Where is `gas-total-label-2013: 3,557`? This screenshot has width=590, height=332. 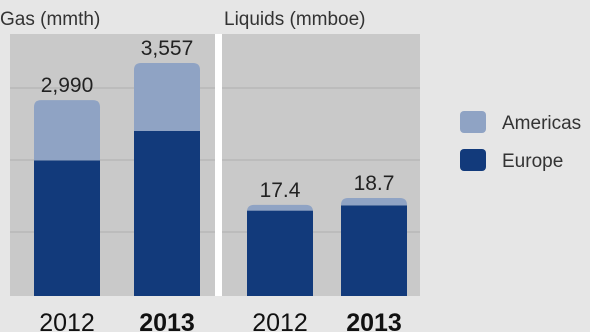
gas-total-label-2013: 3,557 is located at coordinates (167, 48).